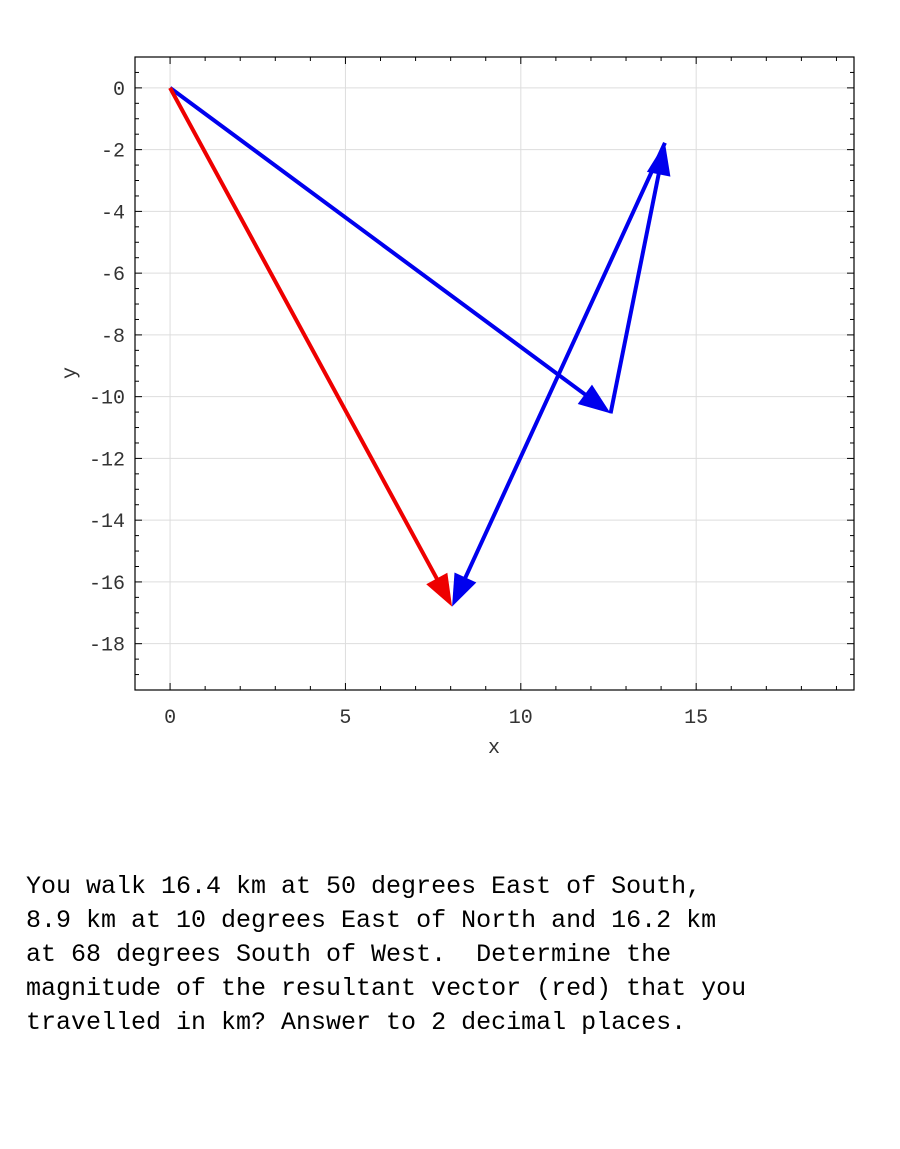  Describe the element at coordinates (113, 213) in the screenshot. I see `y-tick-label: -4` at that location.